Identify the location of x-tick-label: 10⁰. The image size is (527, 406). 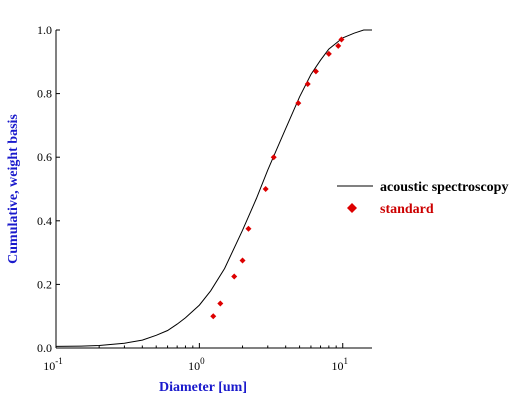
(196, 364).